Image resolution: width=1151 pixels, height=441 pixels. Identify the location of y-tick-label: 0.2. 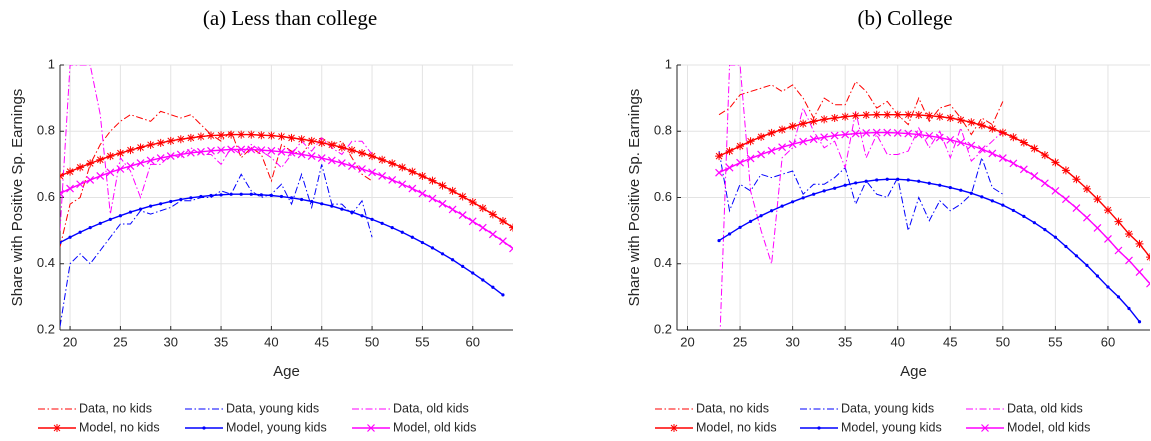
(46, 328).